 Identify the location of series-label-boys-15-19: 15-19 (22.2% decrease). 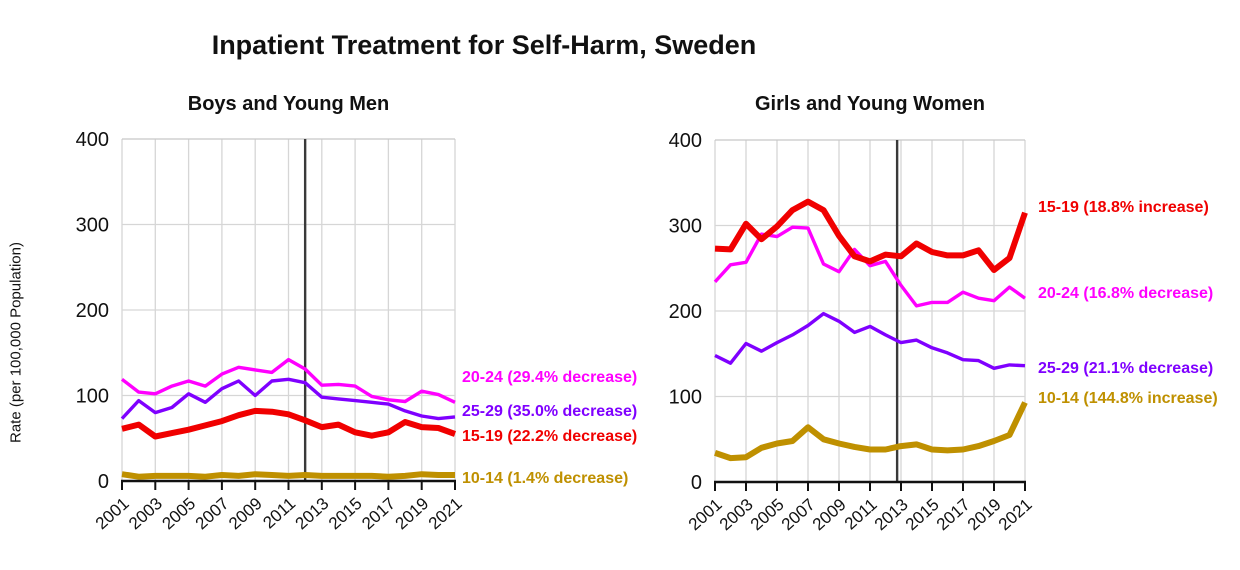
(550, 436).